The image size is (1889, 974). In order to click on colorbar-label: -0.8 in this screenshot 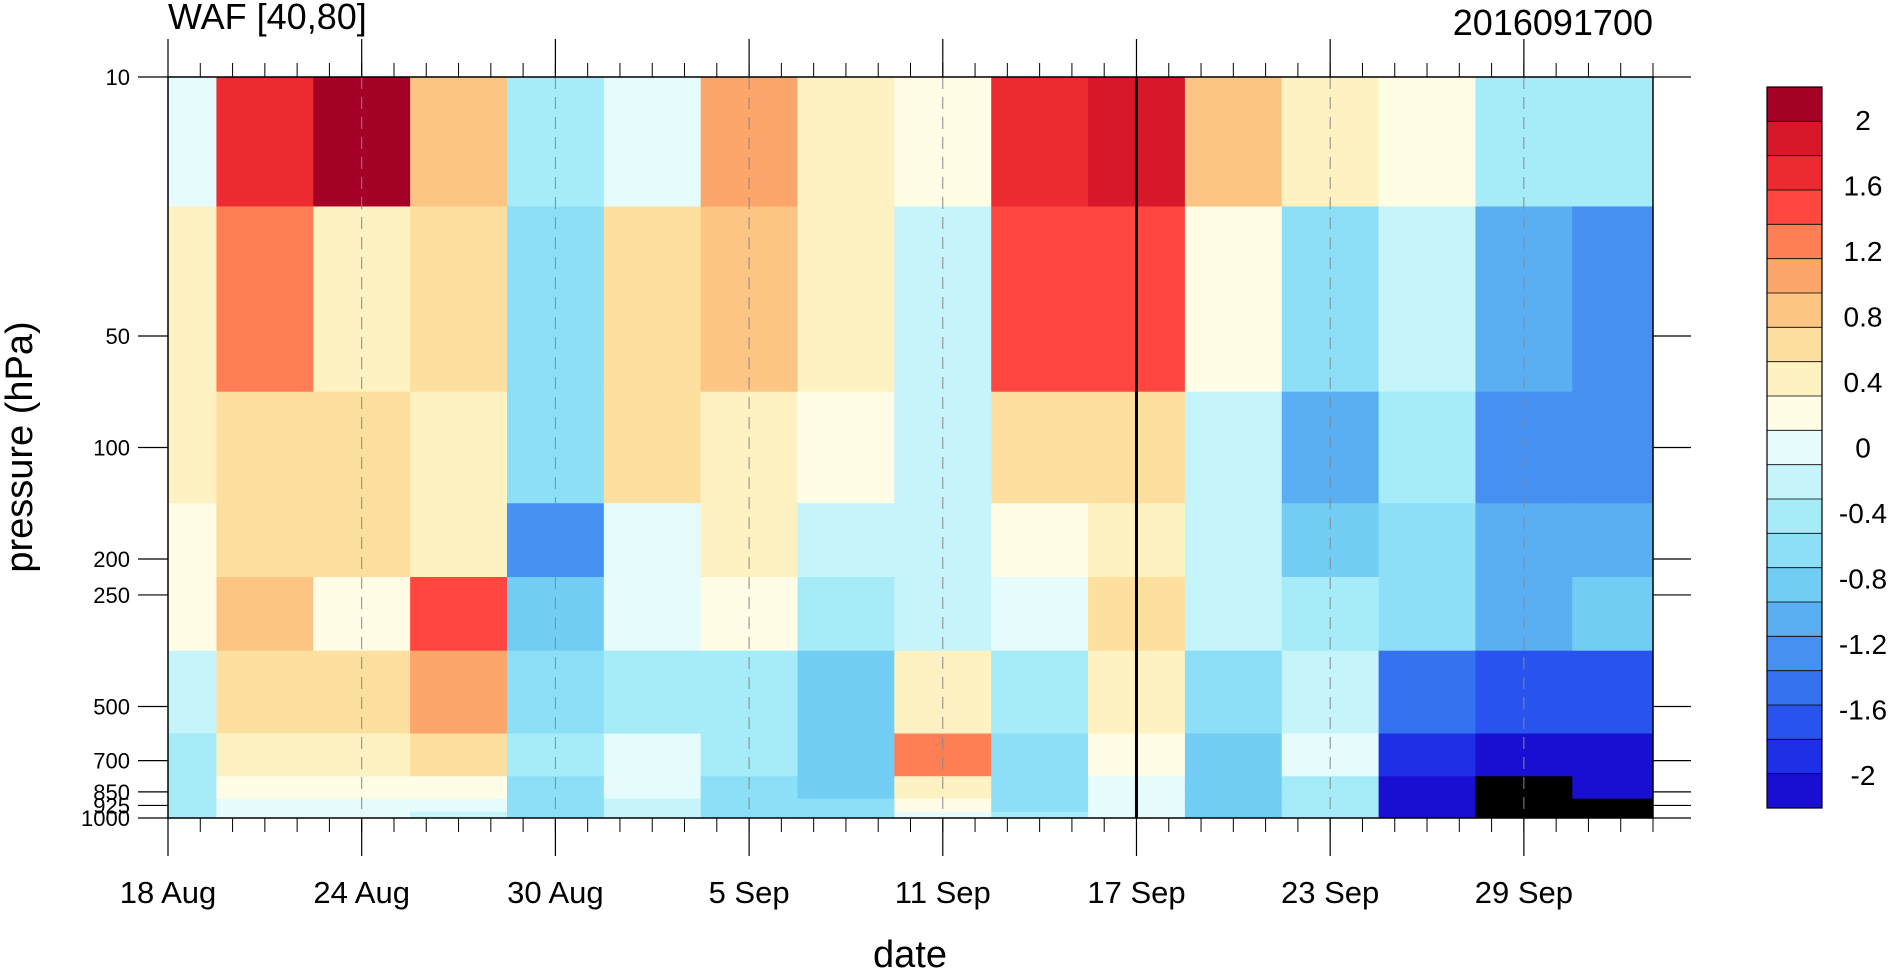, I will do `click(1863, 579)`.